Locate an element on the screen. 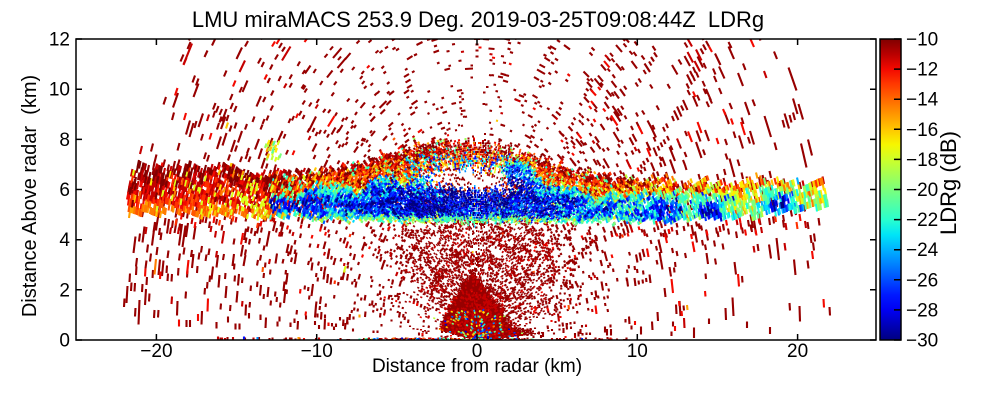 This screenshot has width=1000, height=400. svg-text: 20 is located at coordinates (797, 351).